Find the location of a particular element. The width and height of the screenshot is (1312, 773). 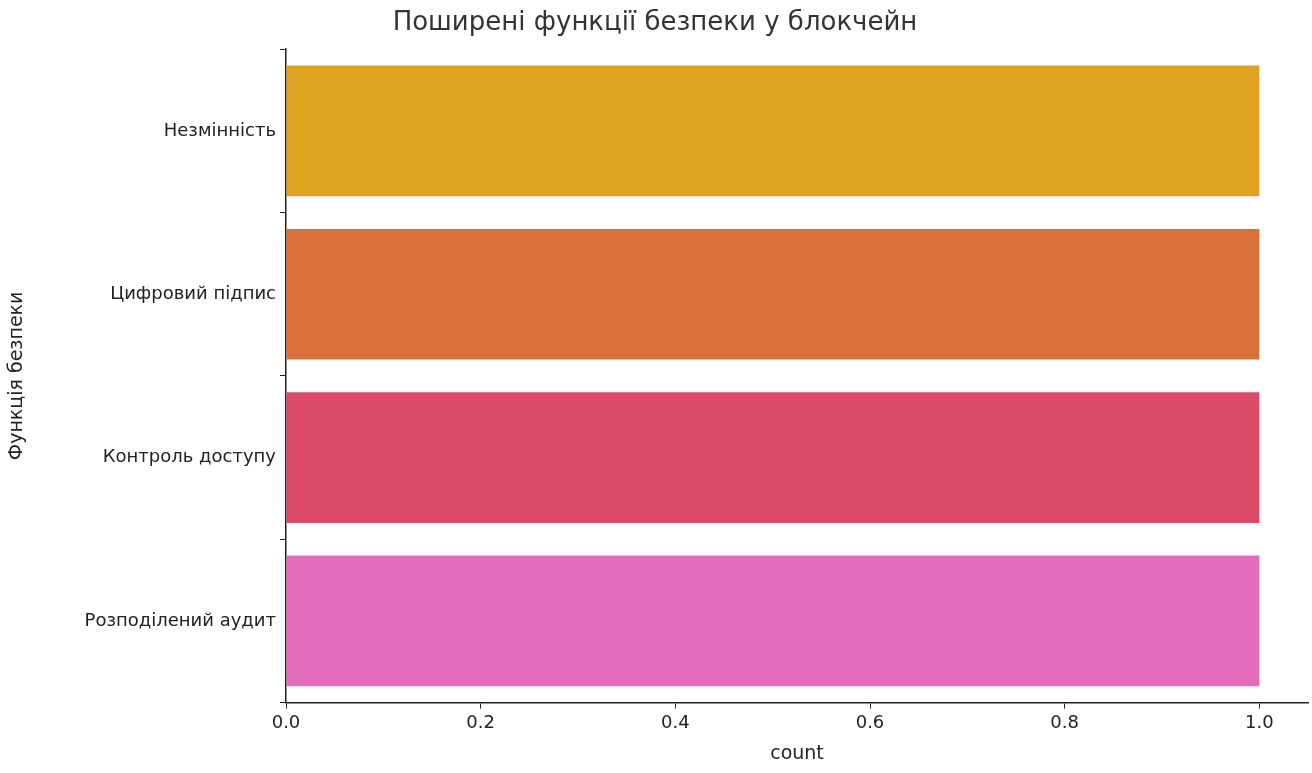

x-tick-label: 1.0 is located at coordinates (1259, 722).